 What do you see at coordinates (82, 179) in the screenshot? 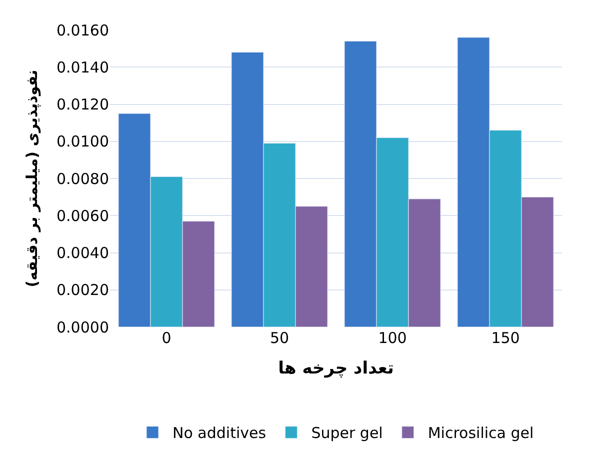
I see `y-tick-label: 0.0080` at bounding box center [82, 179].